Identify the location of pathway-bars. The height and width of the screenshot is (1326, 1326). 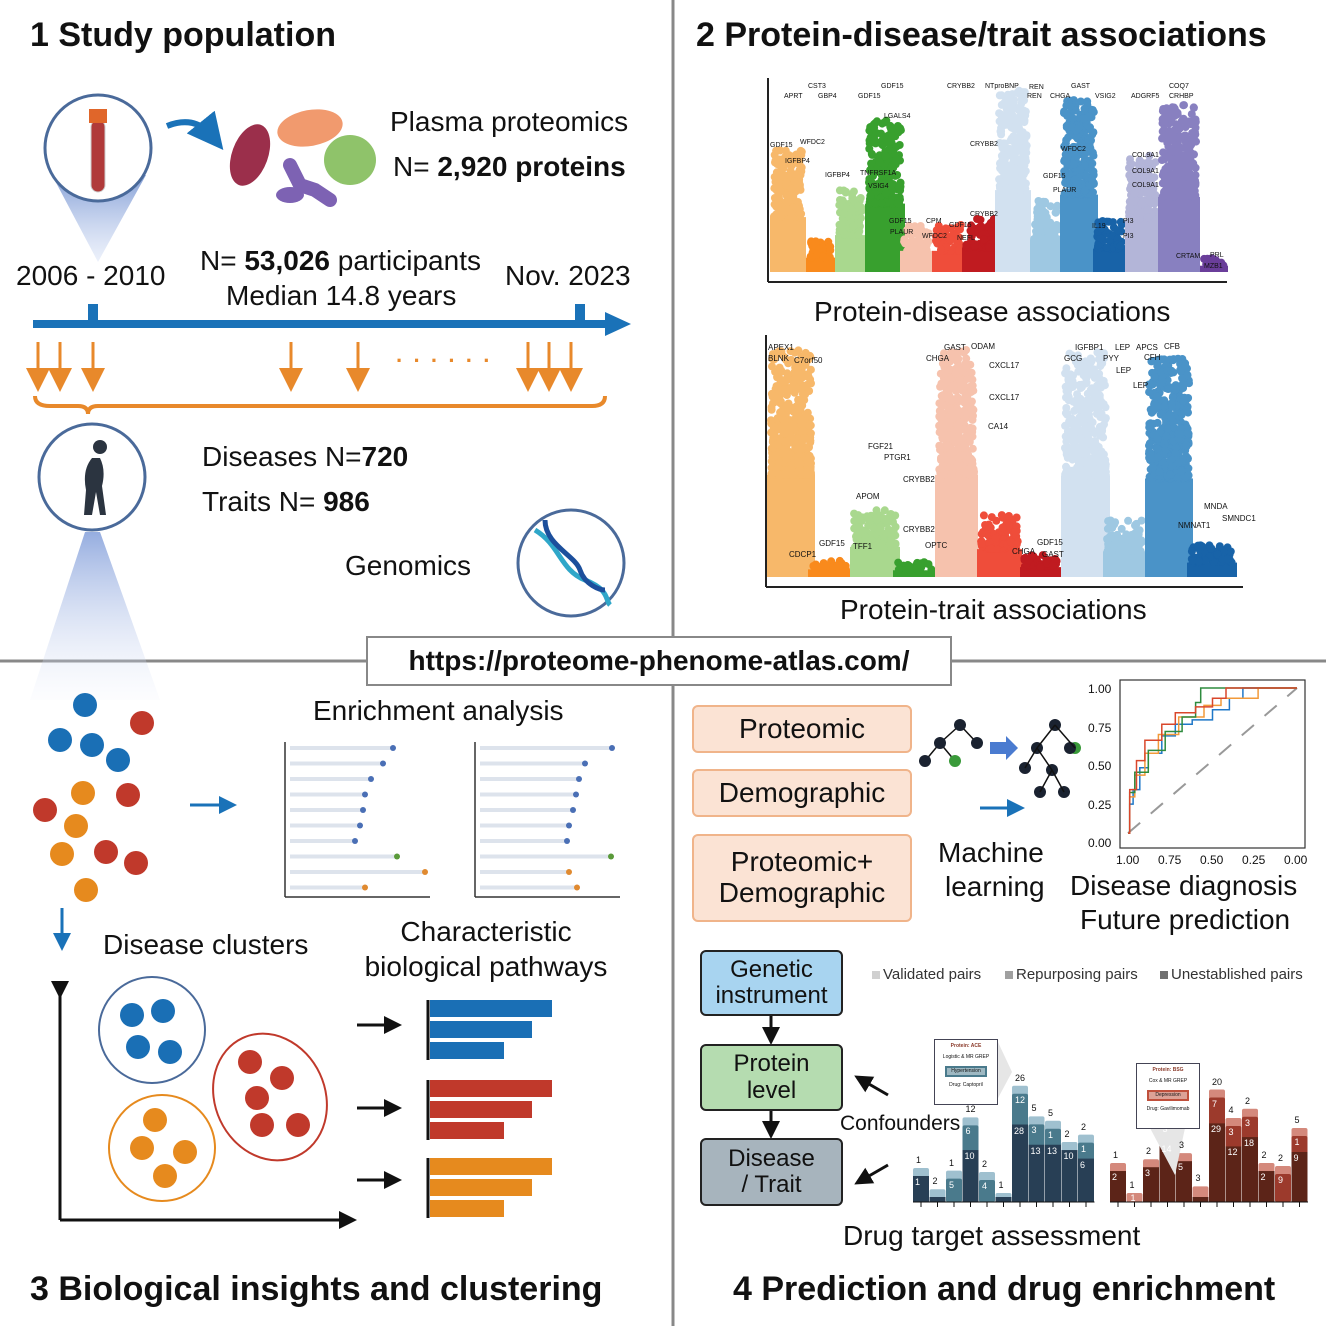
(454, 1109).